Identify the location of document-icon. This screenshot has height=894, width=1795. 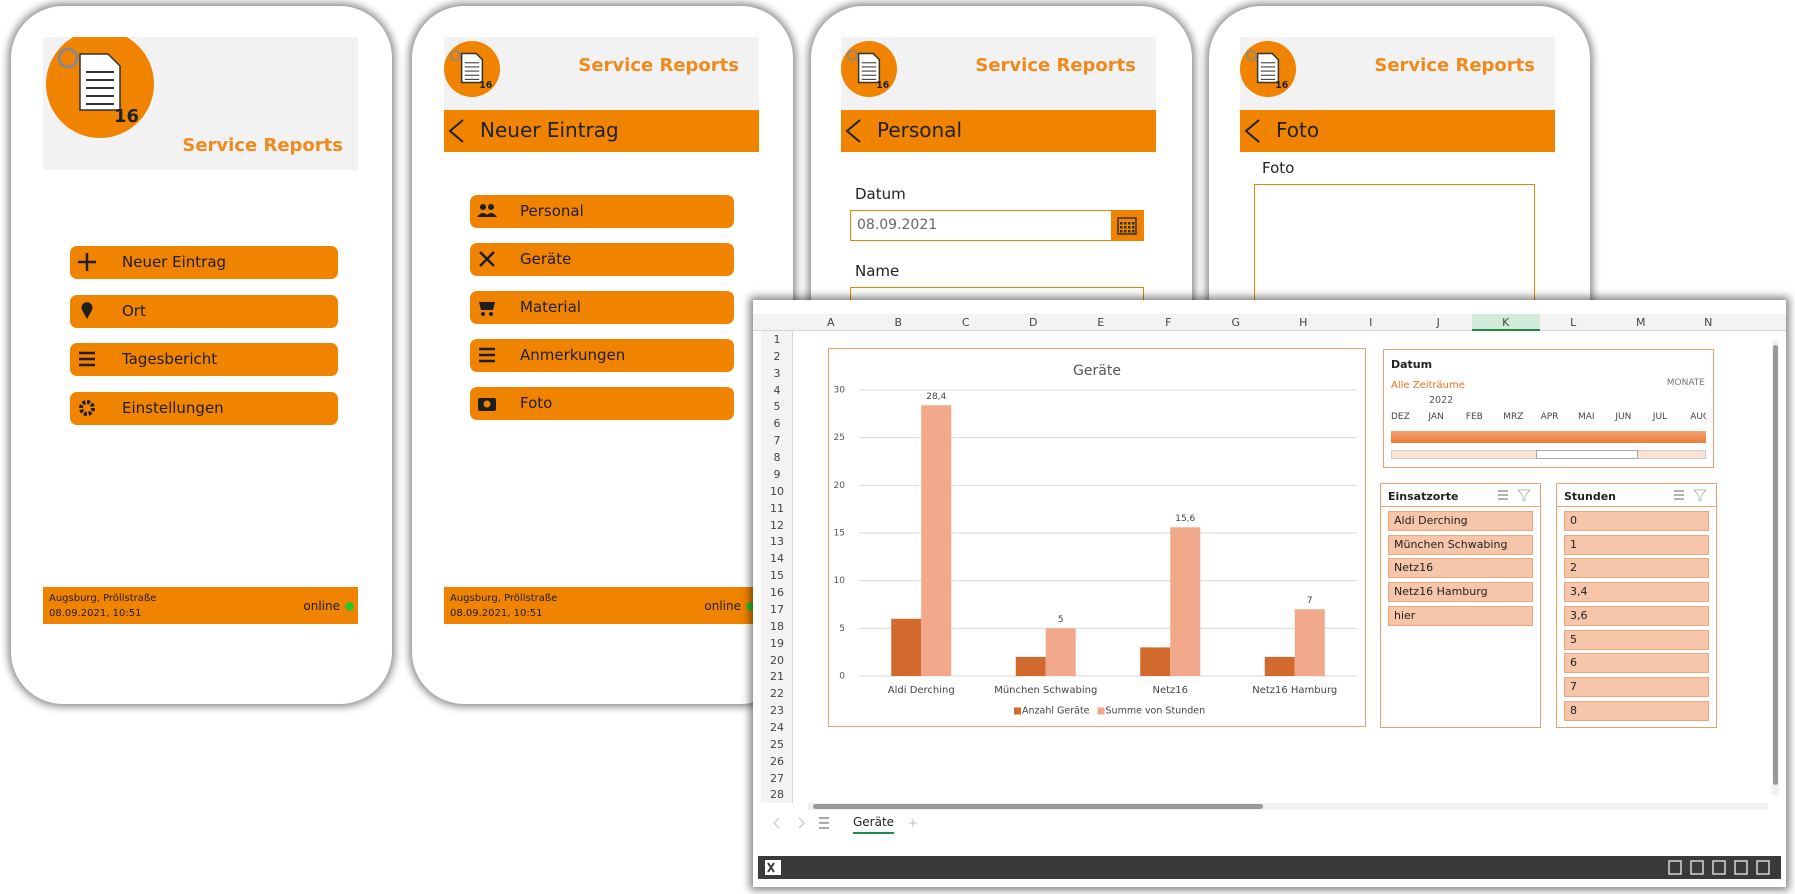
(869, 68).